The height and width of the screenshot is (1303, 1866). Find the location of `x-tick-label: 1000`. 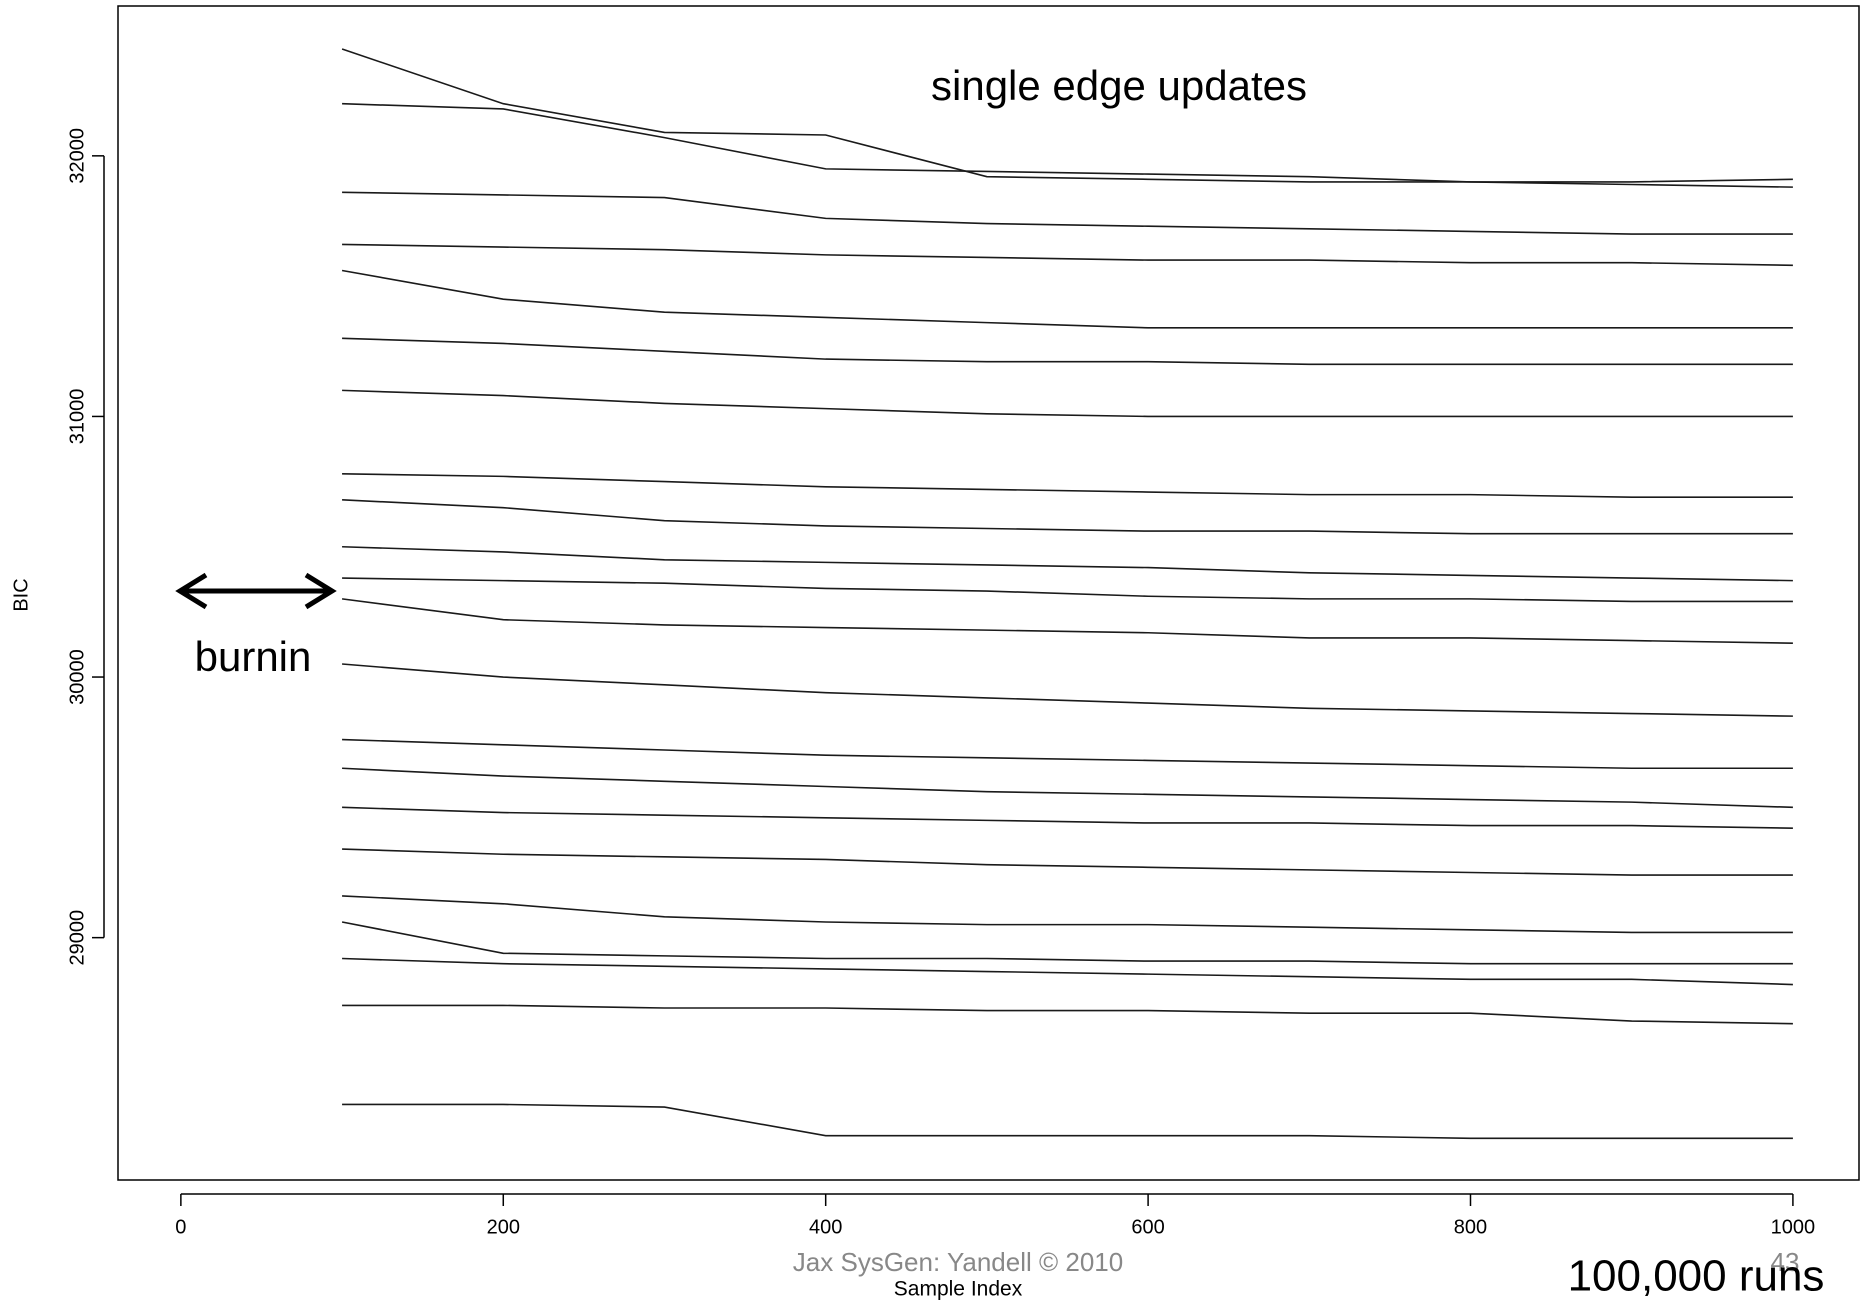

x-tick-label: 1000 is located at coordinates (1793, 1227).